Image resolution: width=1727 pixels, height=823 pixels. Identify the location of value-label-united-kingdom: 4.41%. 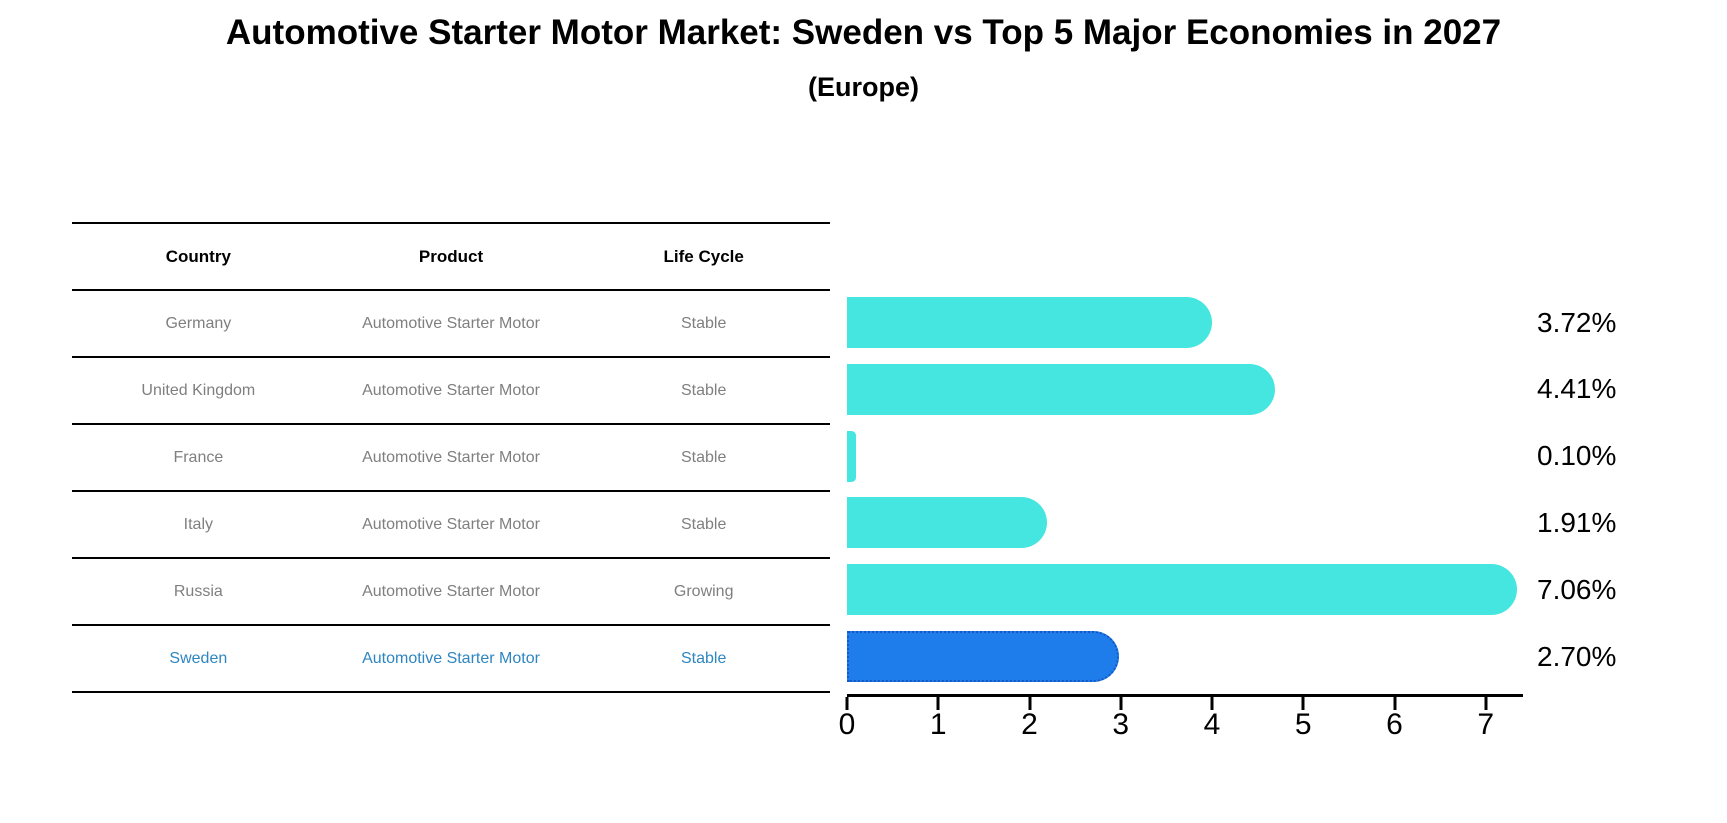
(1577, 389).